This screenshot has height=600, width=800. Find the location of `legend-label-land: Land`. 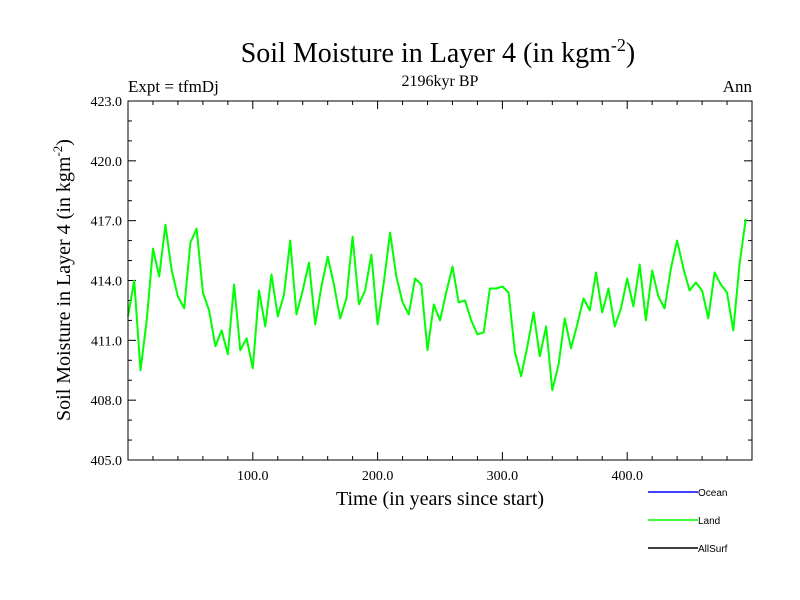

legend-label-land: Land is located at coordinates (709, 521).